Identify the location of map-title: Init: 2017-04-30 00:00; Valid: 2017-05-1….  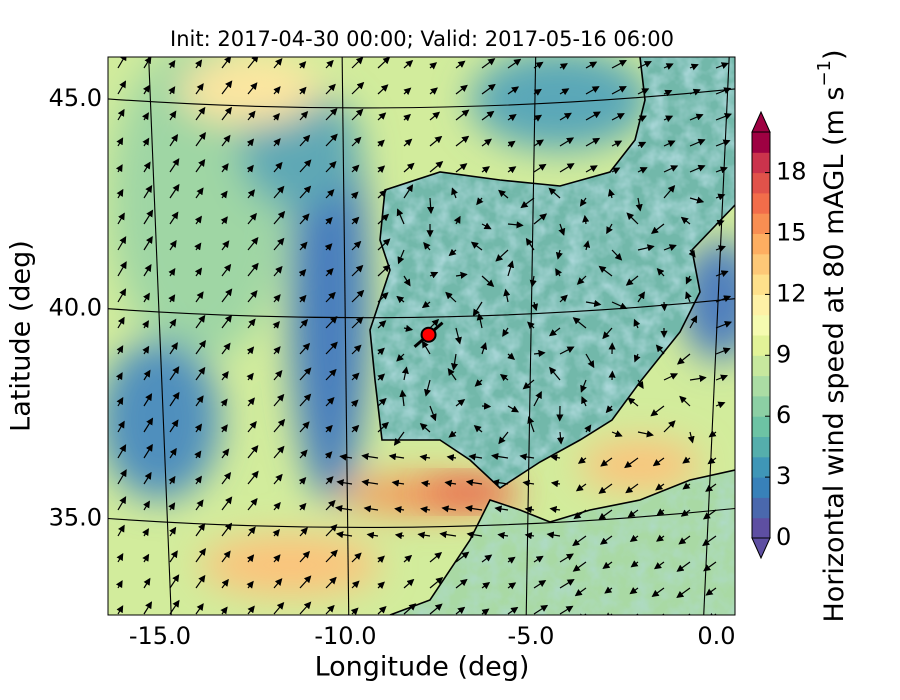
(422, 39).